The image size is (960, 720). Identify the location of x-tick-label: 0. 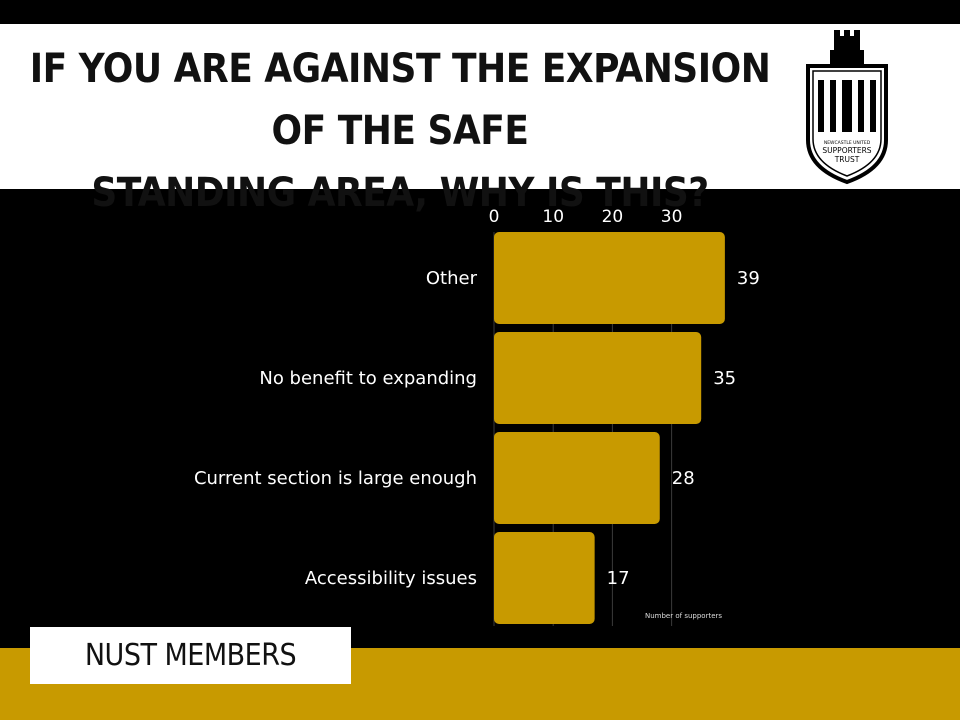
(494, 217).